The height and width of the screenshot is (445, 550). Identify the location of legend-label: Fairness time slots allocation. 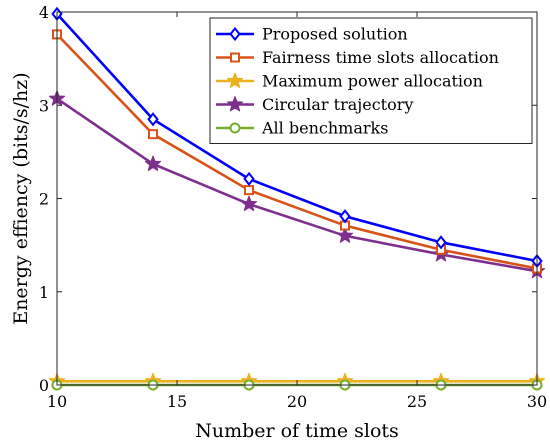
(380, 57).